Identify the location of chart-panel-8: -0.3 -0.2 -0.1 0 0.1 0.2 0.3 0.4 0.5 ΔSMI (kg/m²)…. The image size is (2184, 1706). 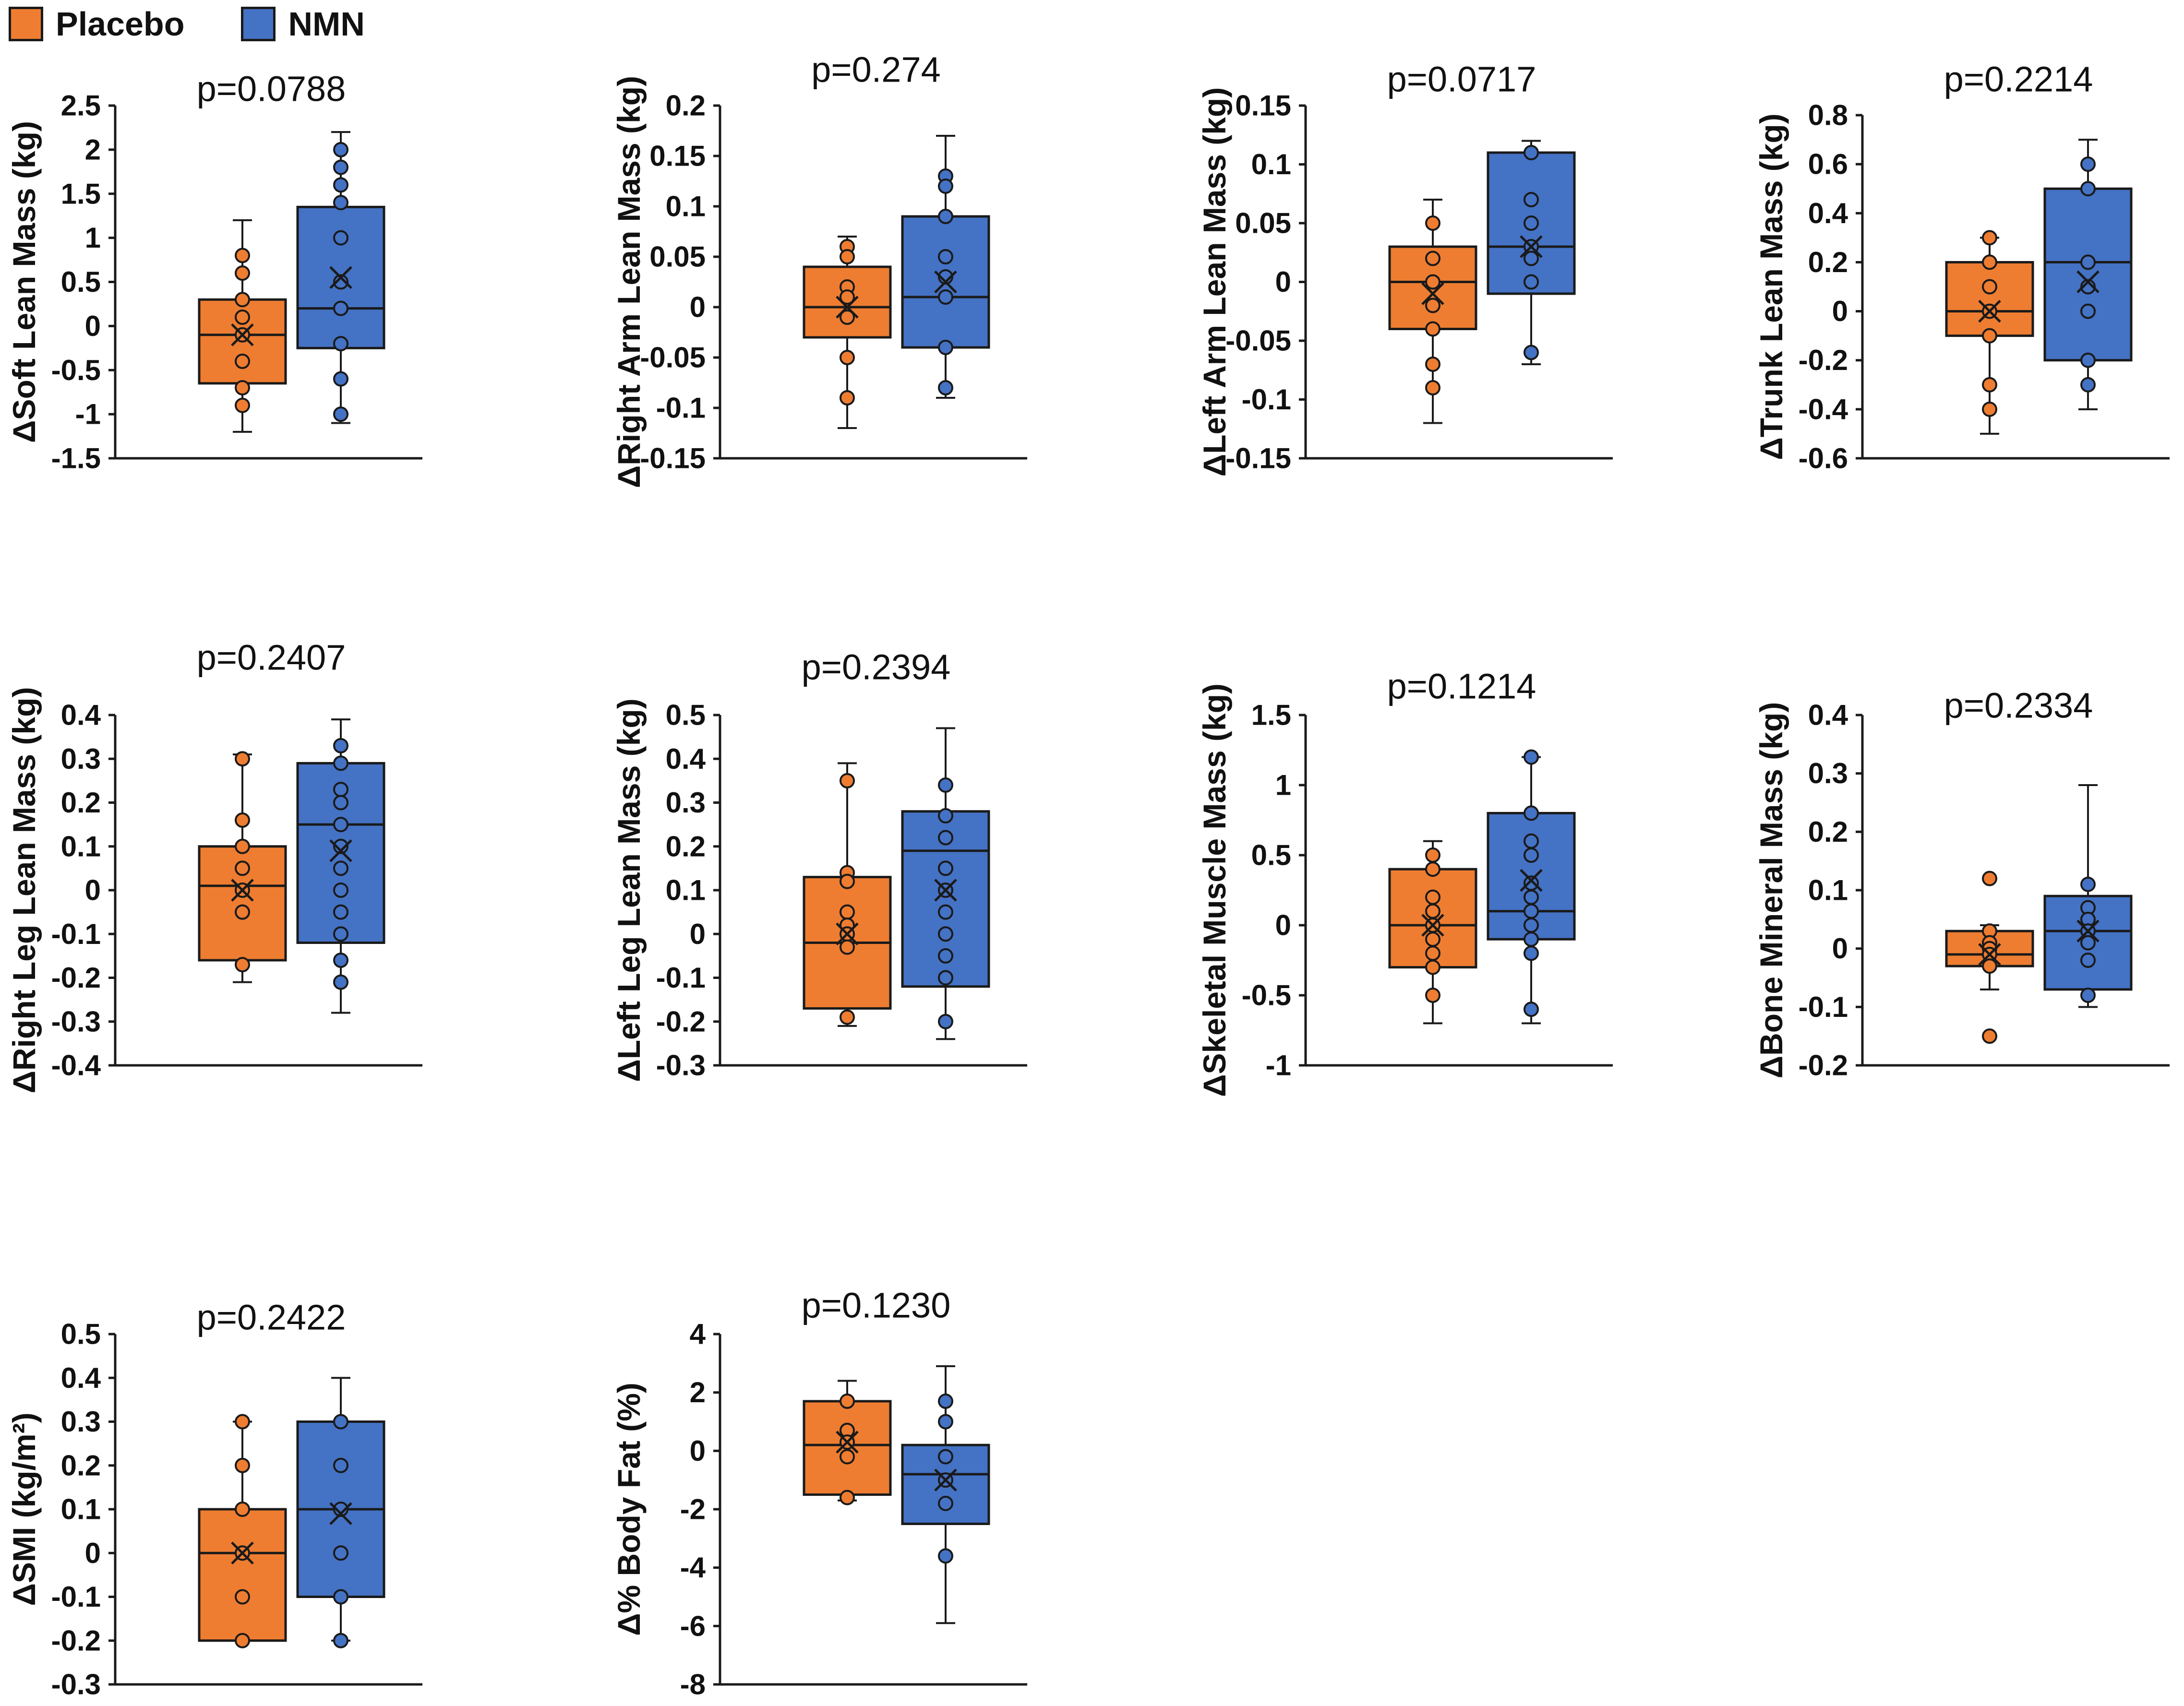
(214, 1499).